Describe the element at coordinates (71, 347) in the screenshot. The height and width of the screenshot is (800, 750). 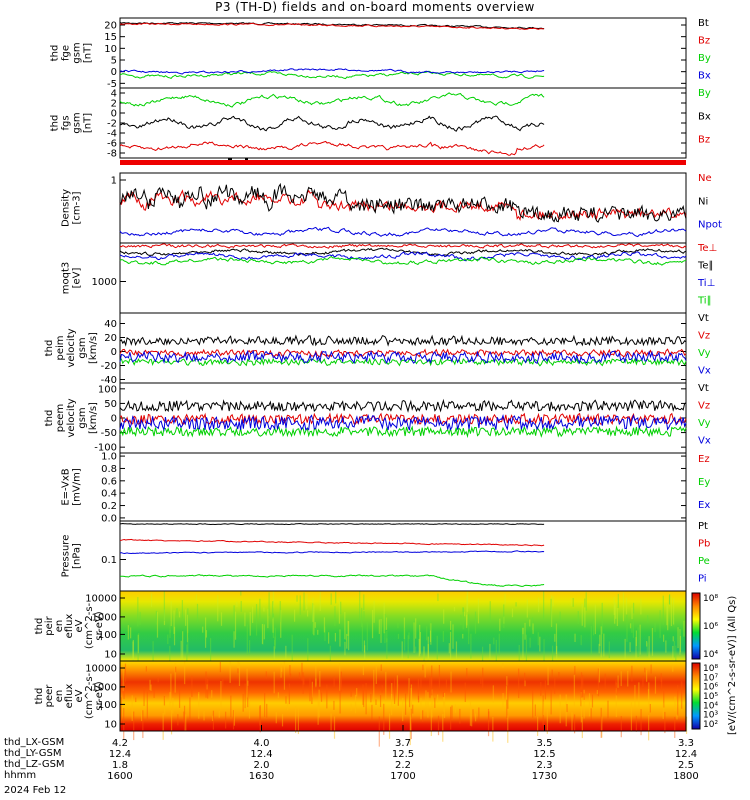
I see `y-axis-label: velocity` at that location.